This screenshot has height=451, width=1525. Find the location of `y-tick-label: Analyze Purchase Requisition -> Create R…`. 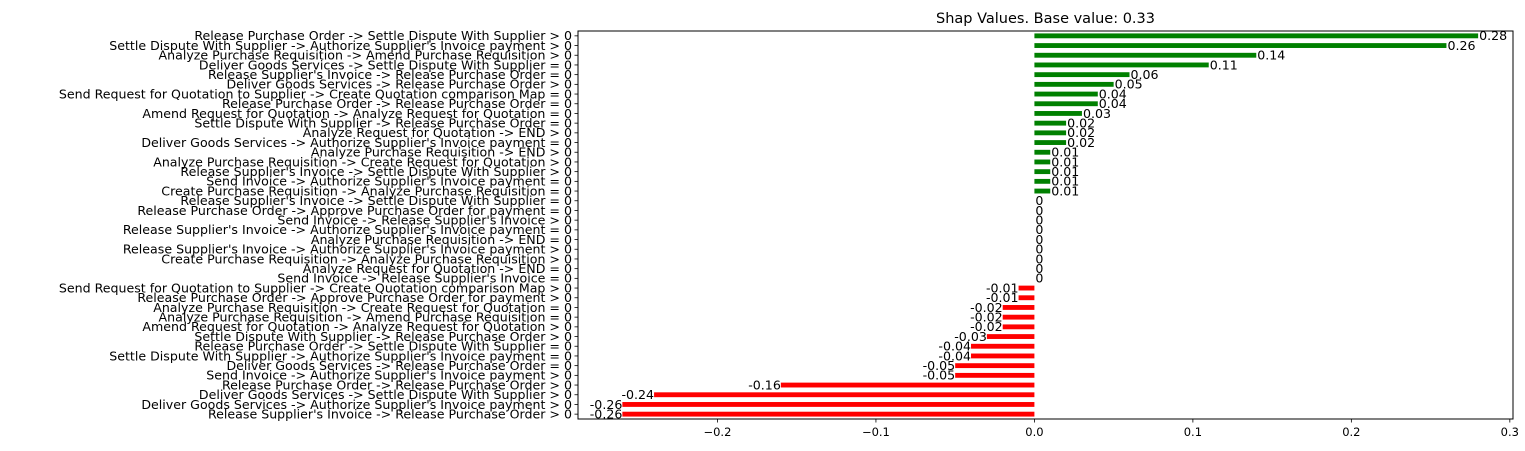

y-tick-label: Analyze Purchase Requisition -> Create R… is located at coordinates (362, 307).